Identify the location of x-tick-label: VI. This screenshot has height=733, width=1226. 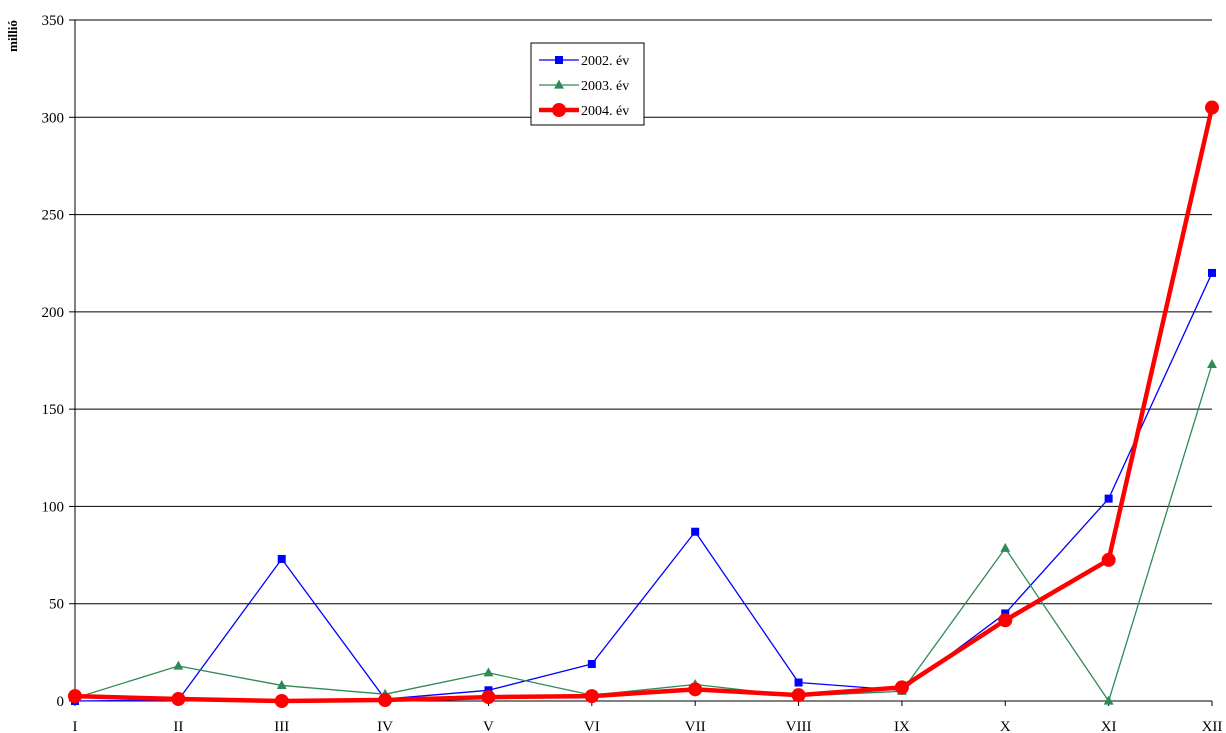
(592, 726).